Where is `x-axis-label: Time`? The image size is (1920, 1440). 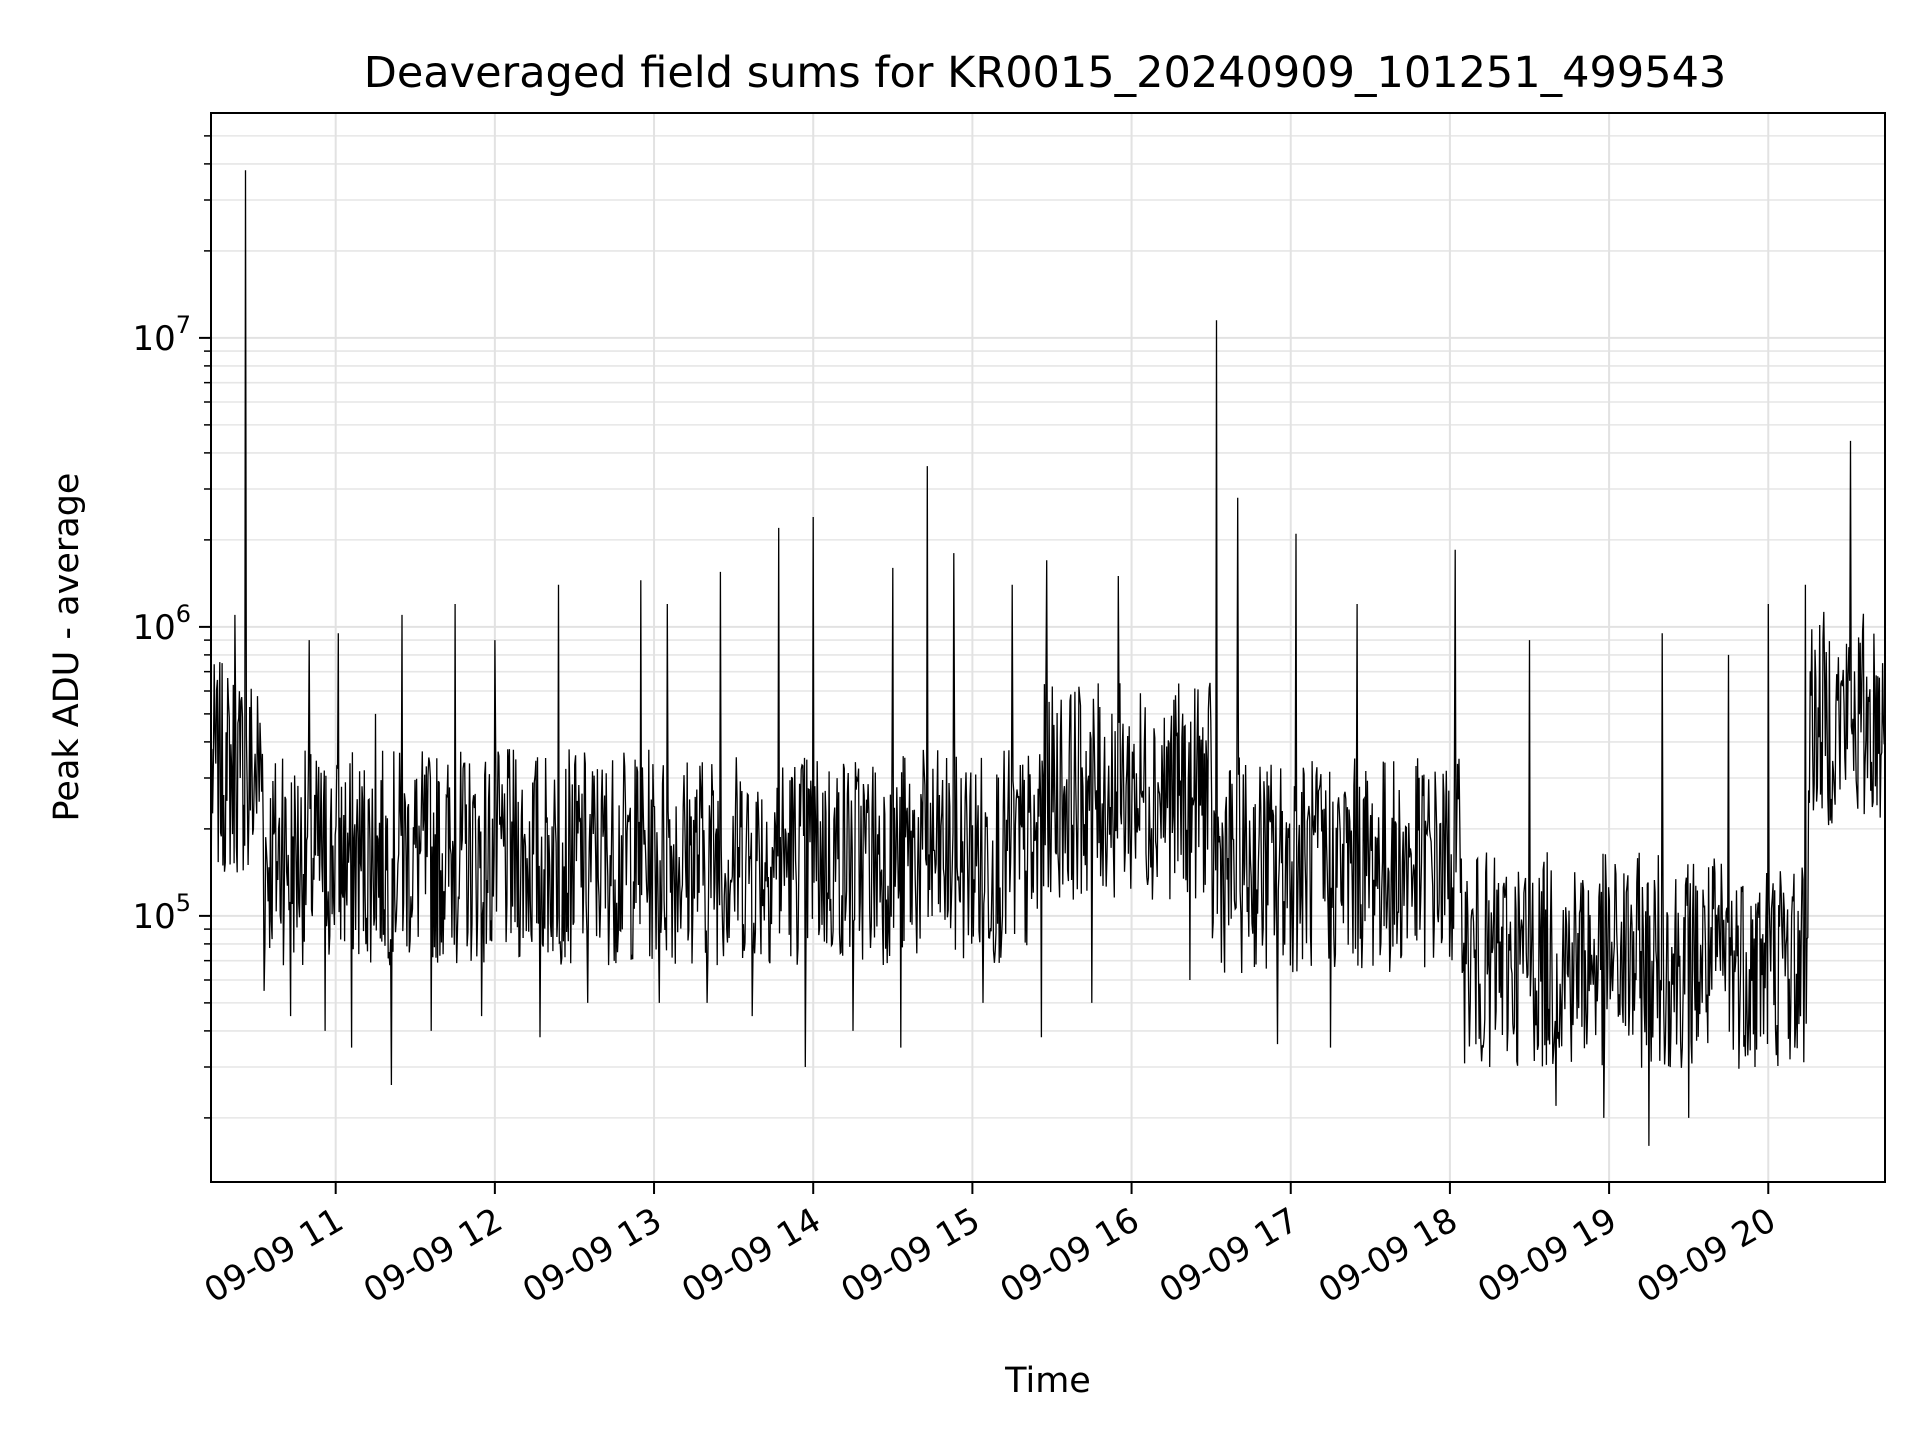 x-axis-label: Time is located at coordinates (1047, 1381).